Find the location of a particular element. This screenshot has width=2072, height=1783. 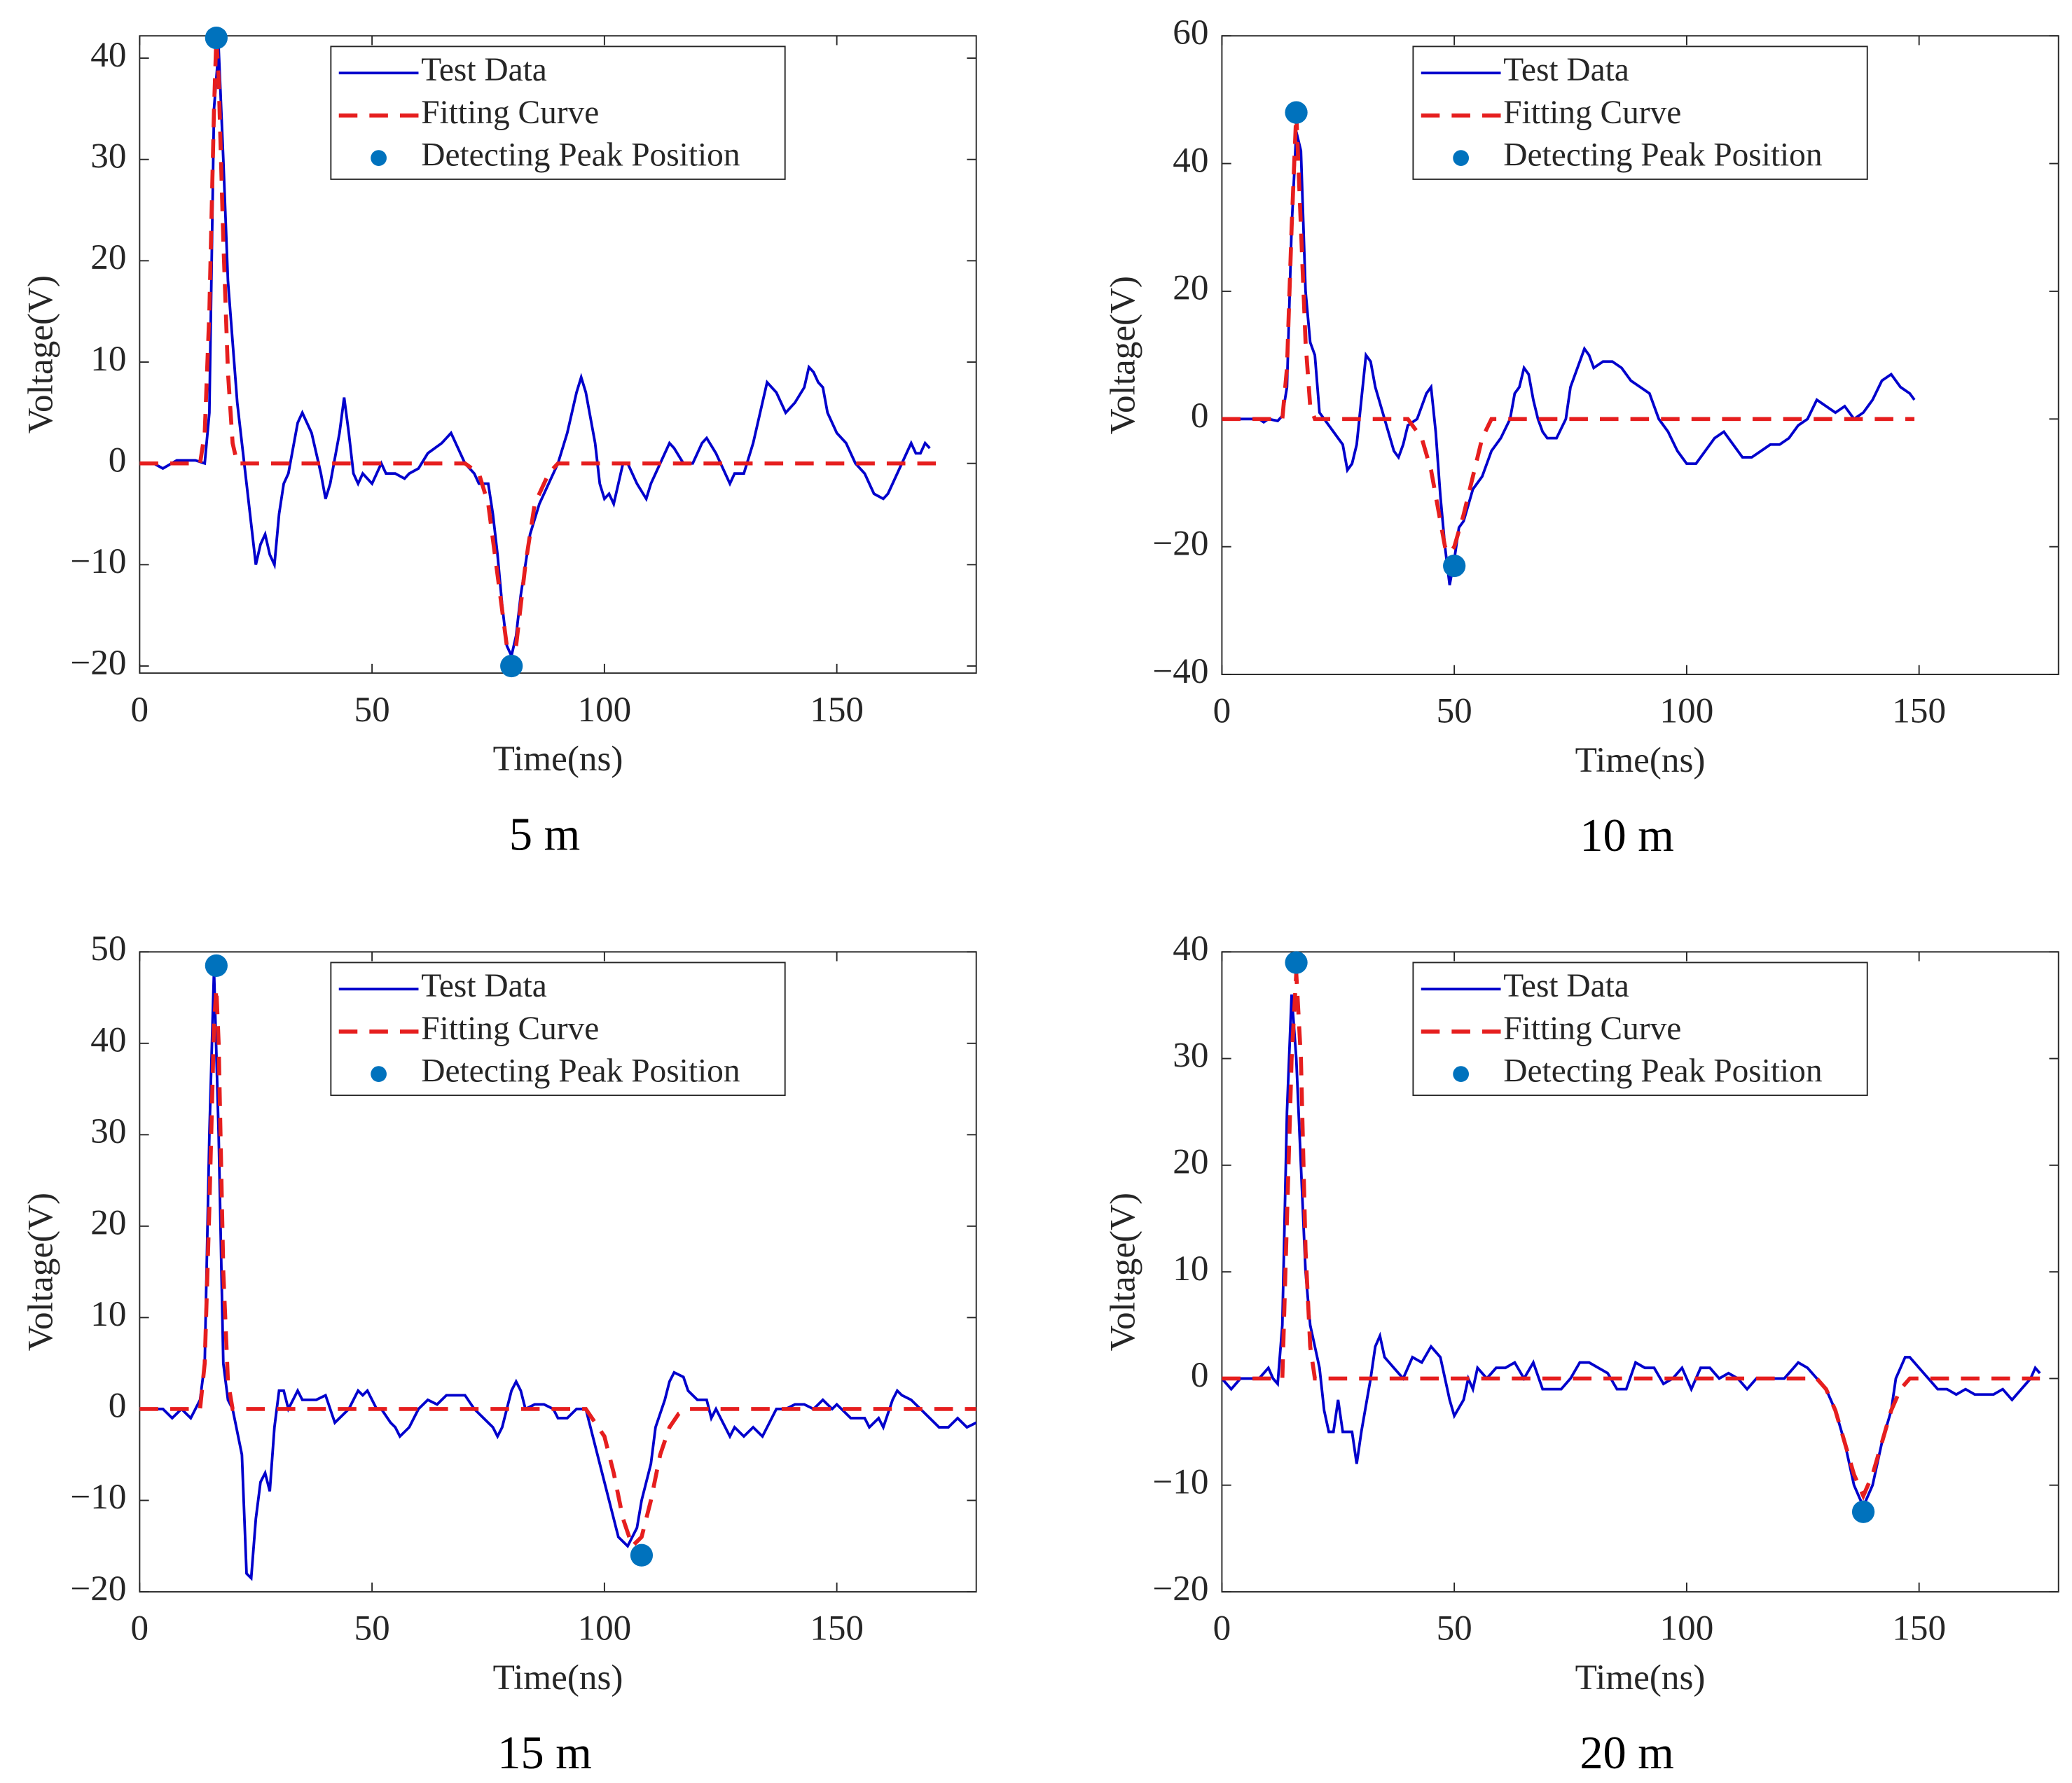

caption: 20 m is located at coordinates (1627, 1753).